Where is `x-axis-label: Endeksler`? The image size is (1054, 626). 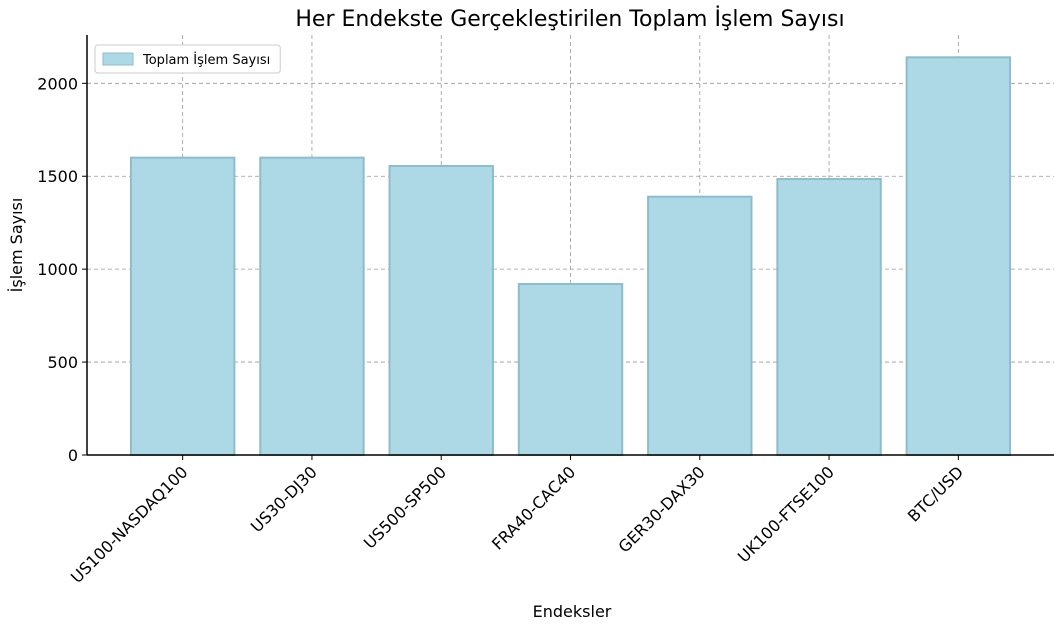 x-axis-label: Endeksler is located at coordinates (572, 611).